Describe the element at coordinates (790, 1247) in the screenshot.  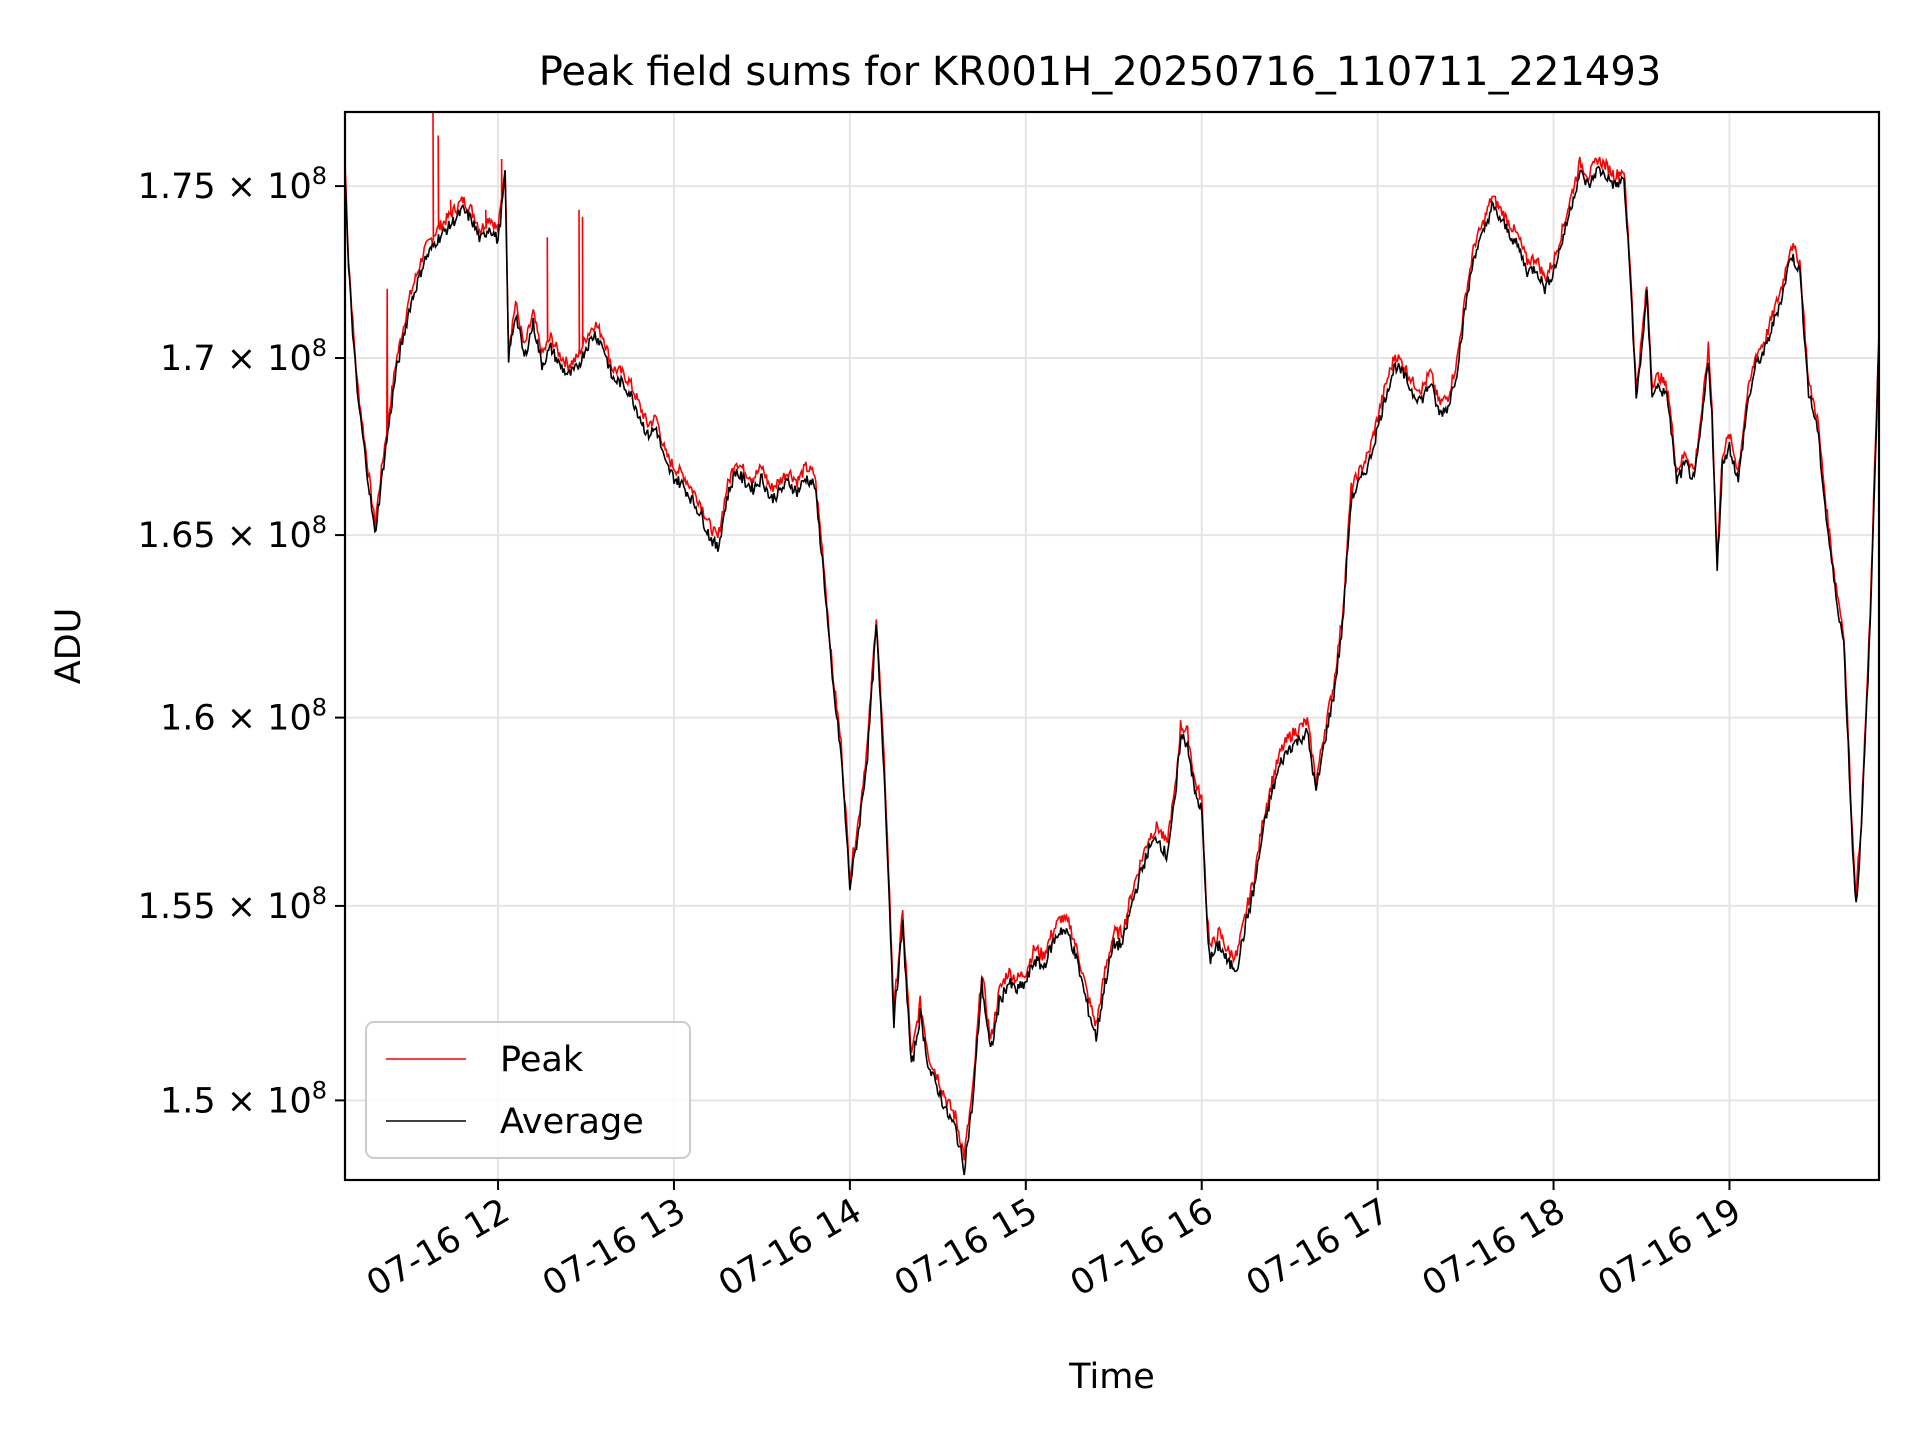
I see `x-tick-label: 07-16 14` at that location.